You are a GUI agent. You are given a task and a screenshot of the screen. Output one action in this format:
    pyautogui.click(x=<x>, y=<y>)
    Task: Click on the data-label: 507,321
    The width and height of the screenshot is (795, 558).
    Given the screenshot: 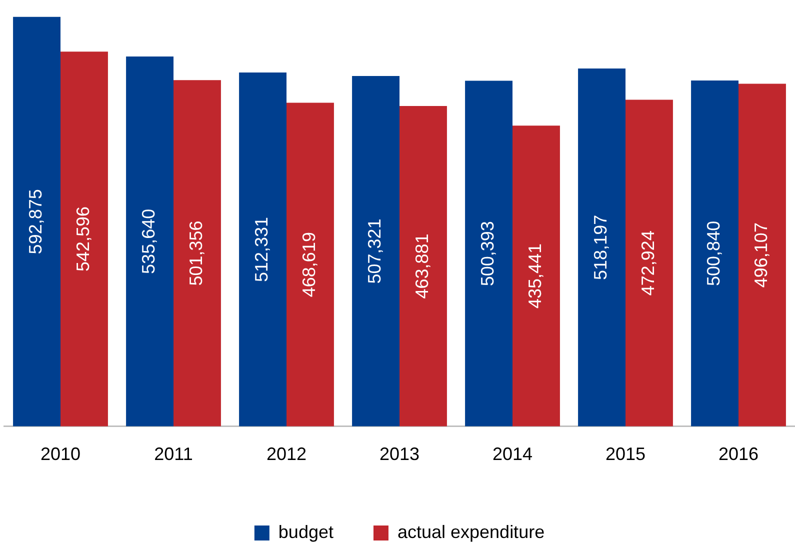 What is the action you would take?
    pyautogui.click(x=374, y=251)
    